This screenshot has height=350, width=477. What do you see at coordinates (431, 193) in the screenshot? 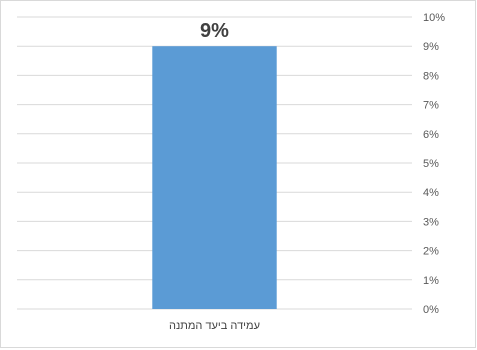
I see `y-tick-label: 4%` at bounding box center [431, 193].